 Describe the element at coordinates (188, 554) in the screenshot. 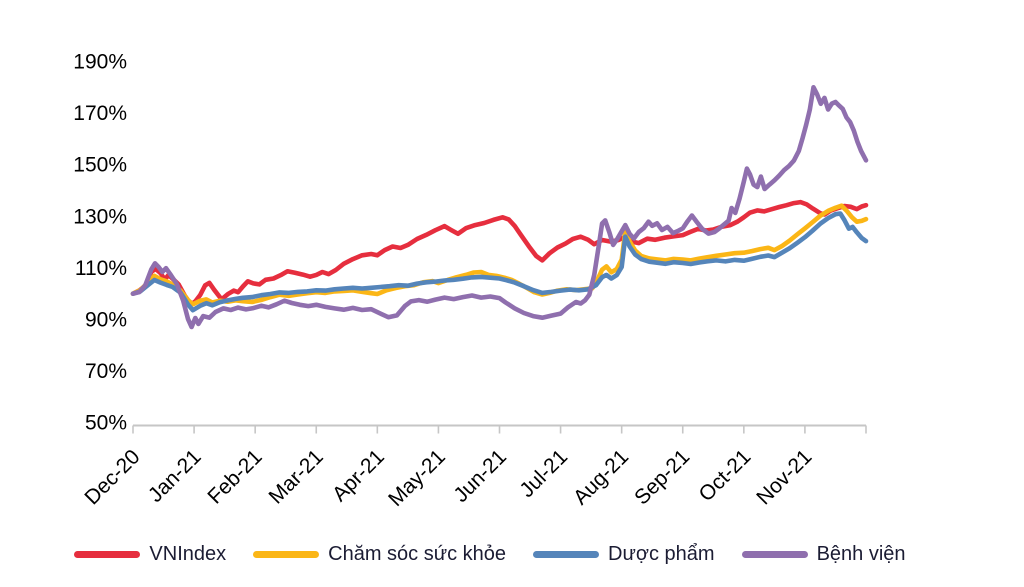

I see `legend-label-vnindex: VNIndex` at that location.